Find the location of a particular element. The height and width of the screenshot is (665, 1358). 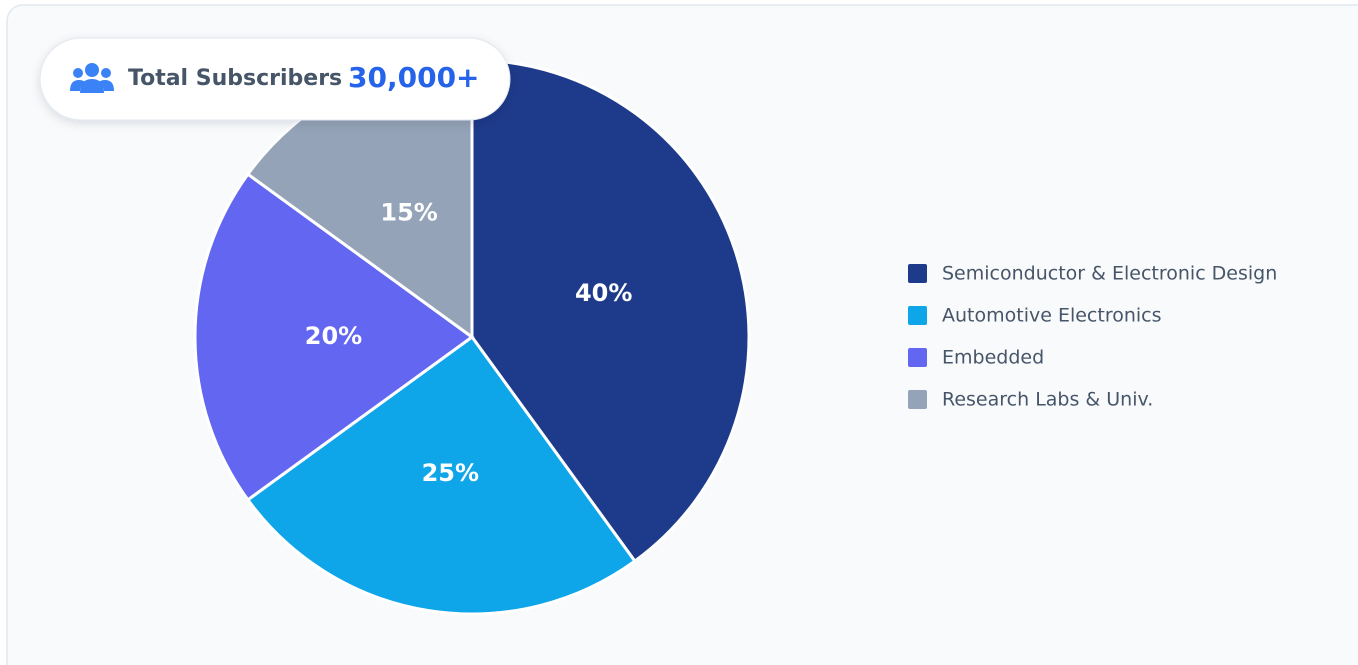

badge-label: Total Subscribers is located at coordinates (235, 78).